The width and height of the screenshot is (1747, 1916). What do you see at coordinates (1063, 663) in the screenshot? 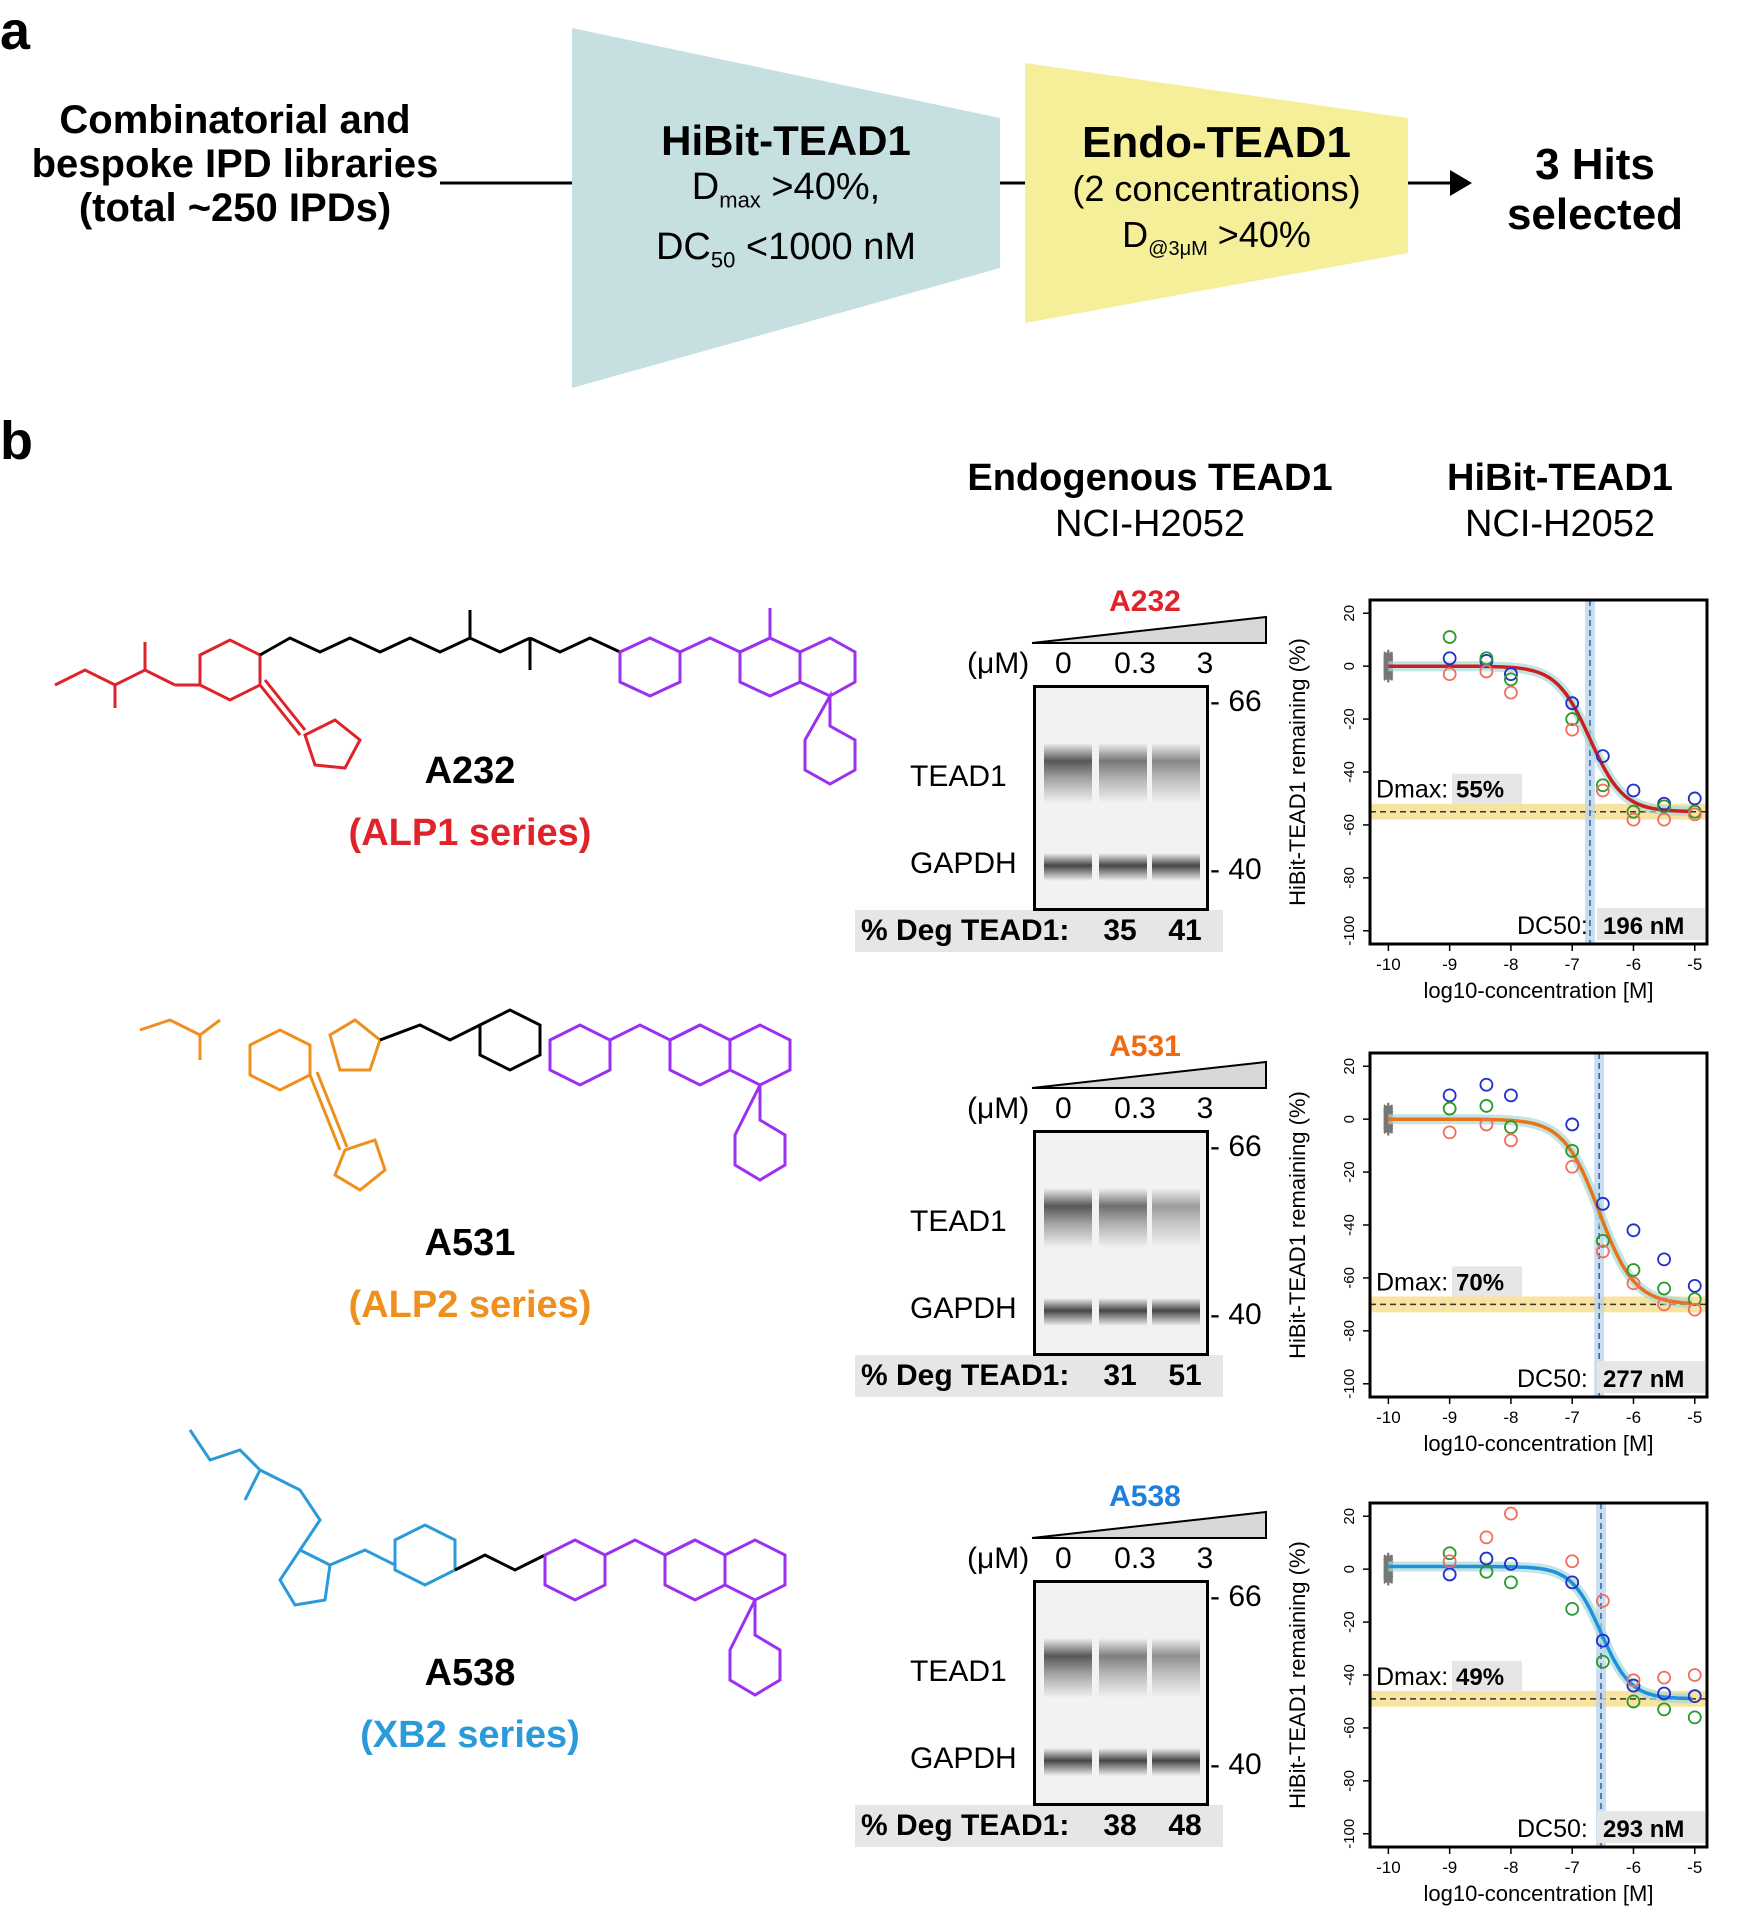
I see `conc-value: 0` at bounding box center [1063, 663].